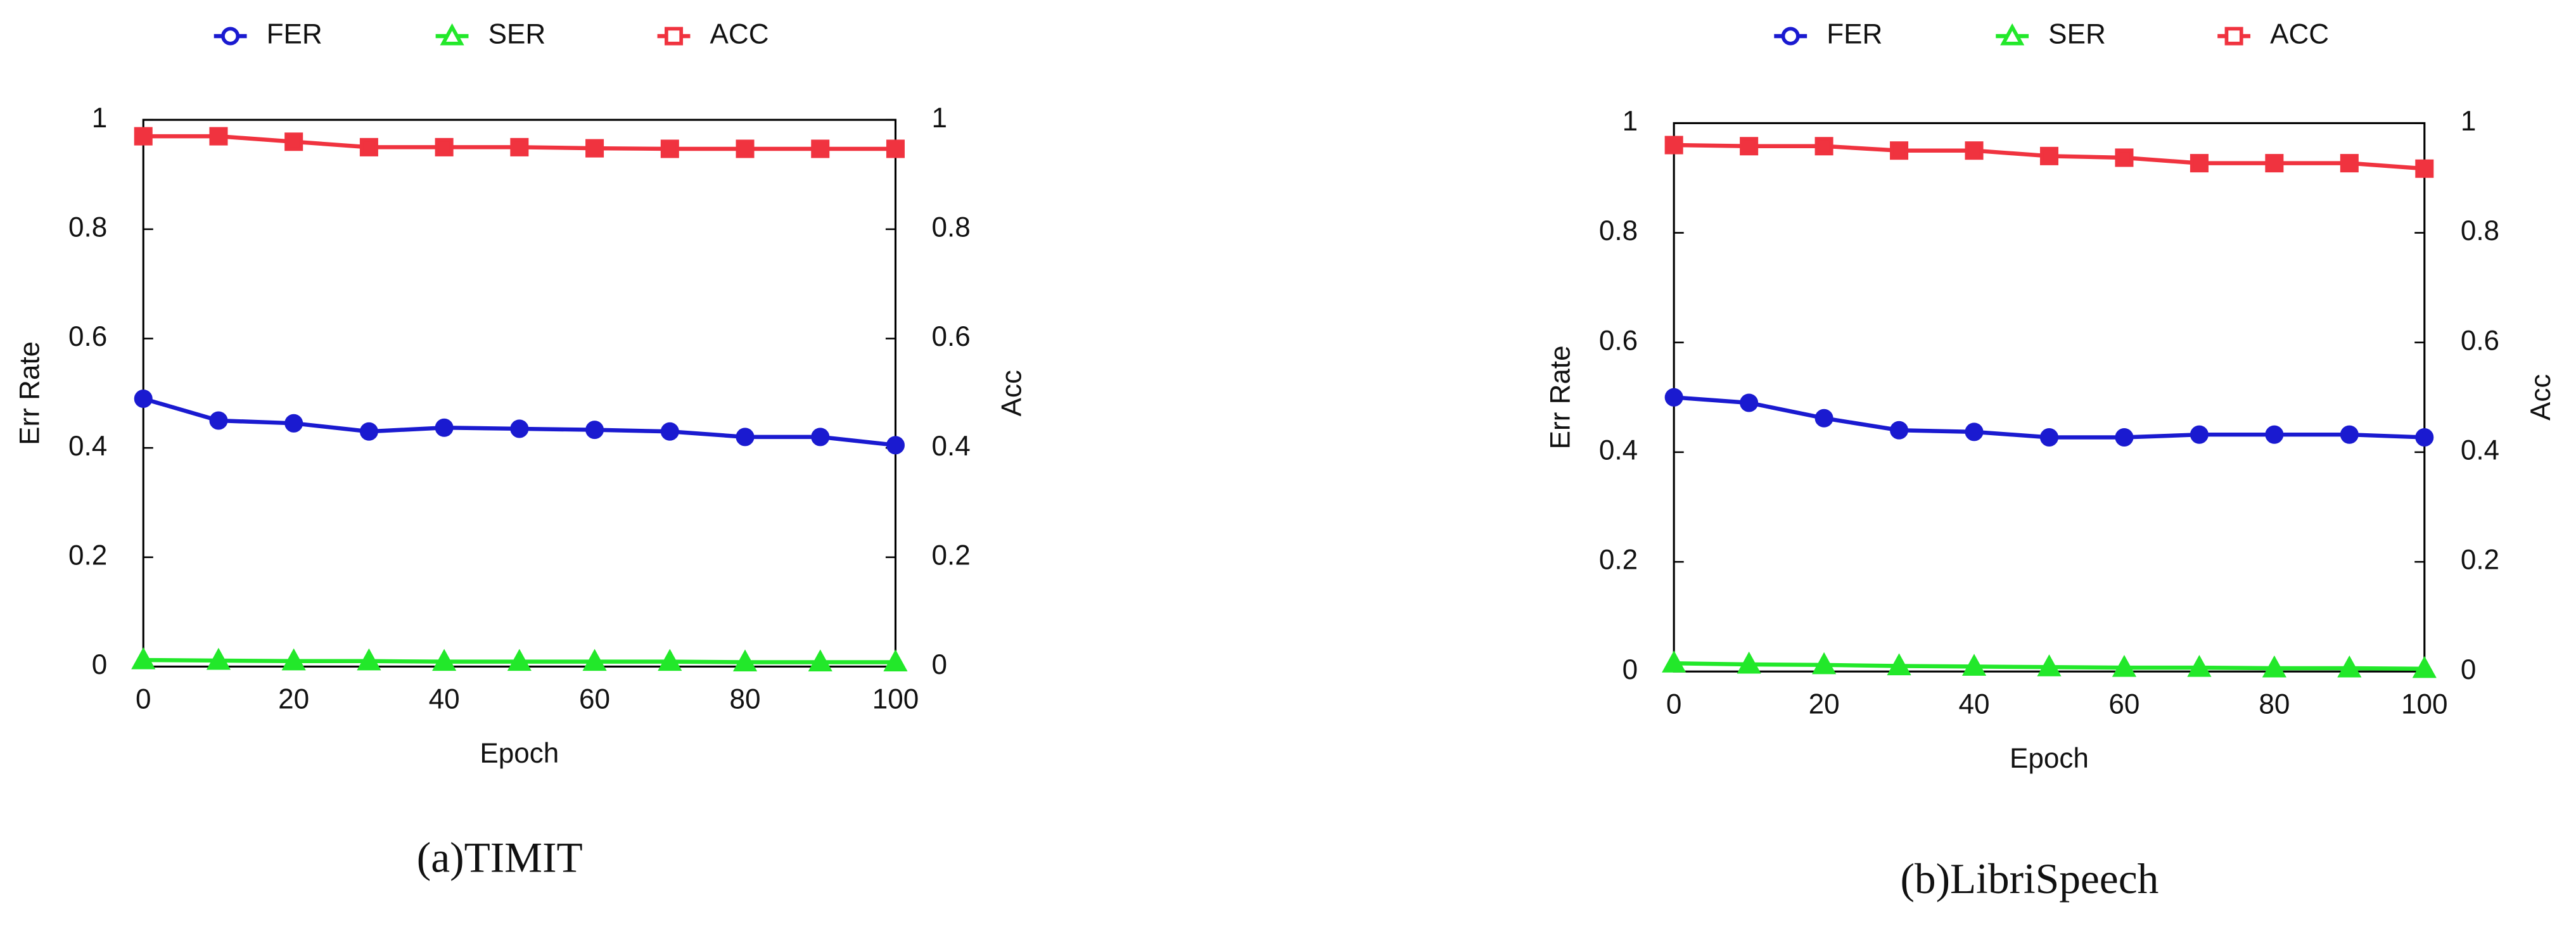 The height and width of the screenshot is (926, 2576). Describe the element at coordinates (100, 118) in the screenshot. I see `y-tick-label: 1` at that location.